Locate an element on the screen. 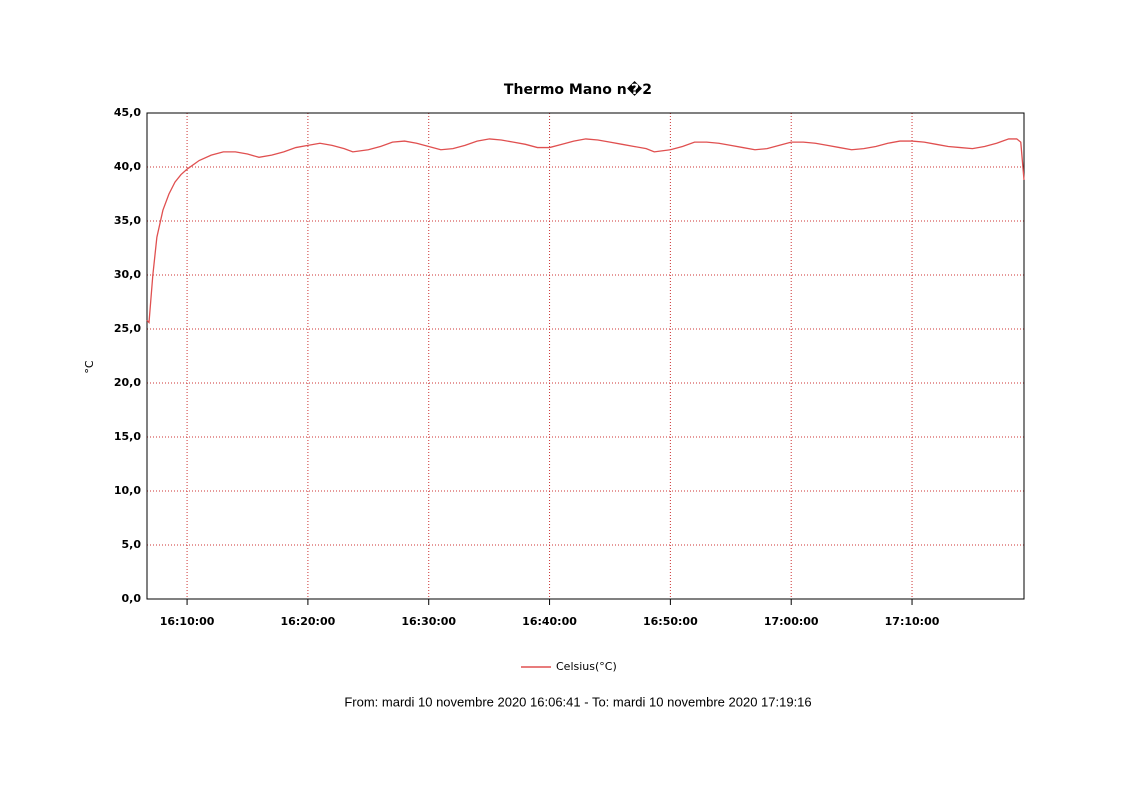 This screenshot has width=1122, height=797. x-tick-label: 16:30:00 is located at coordinates (428, 621).